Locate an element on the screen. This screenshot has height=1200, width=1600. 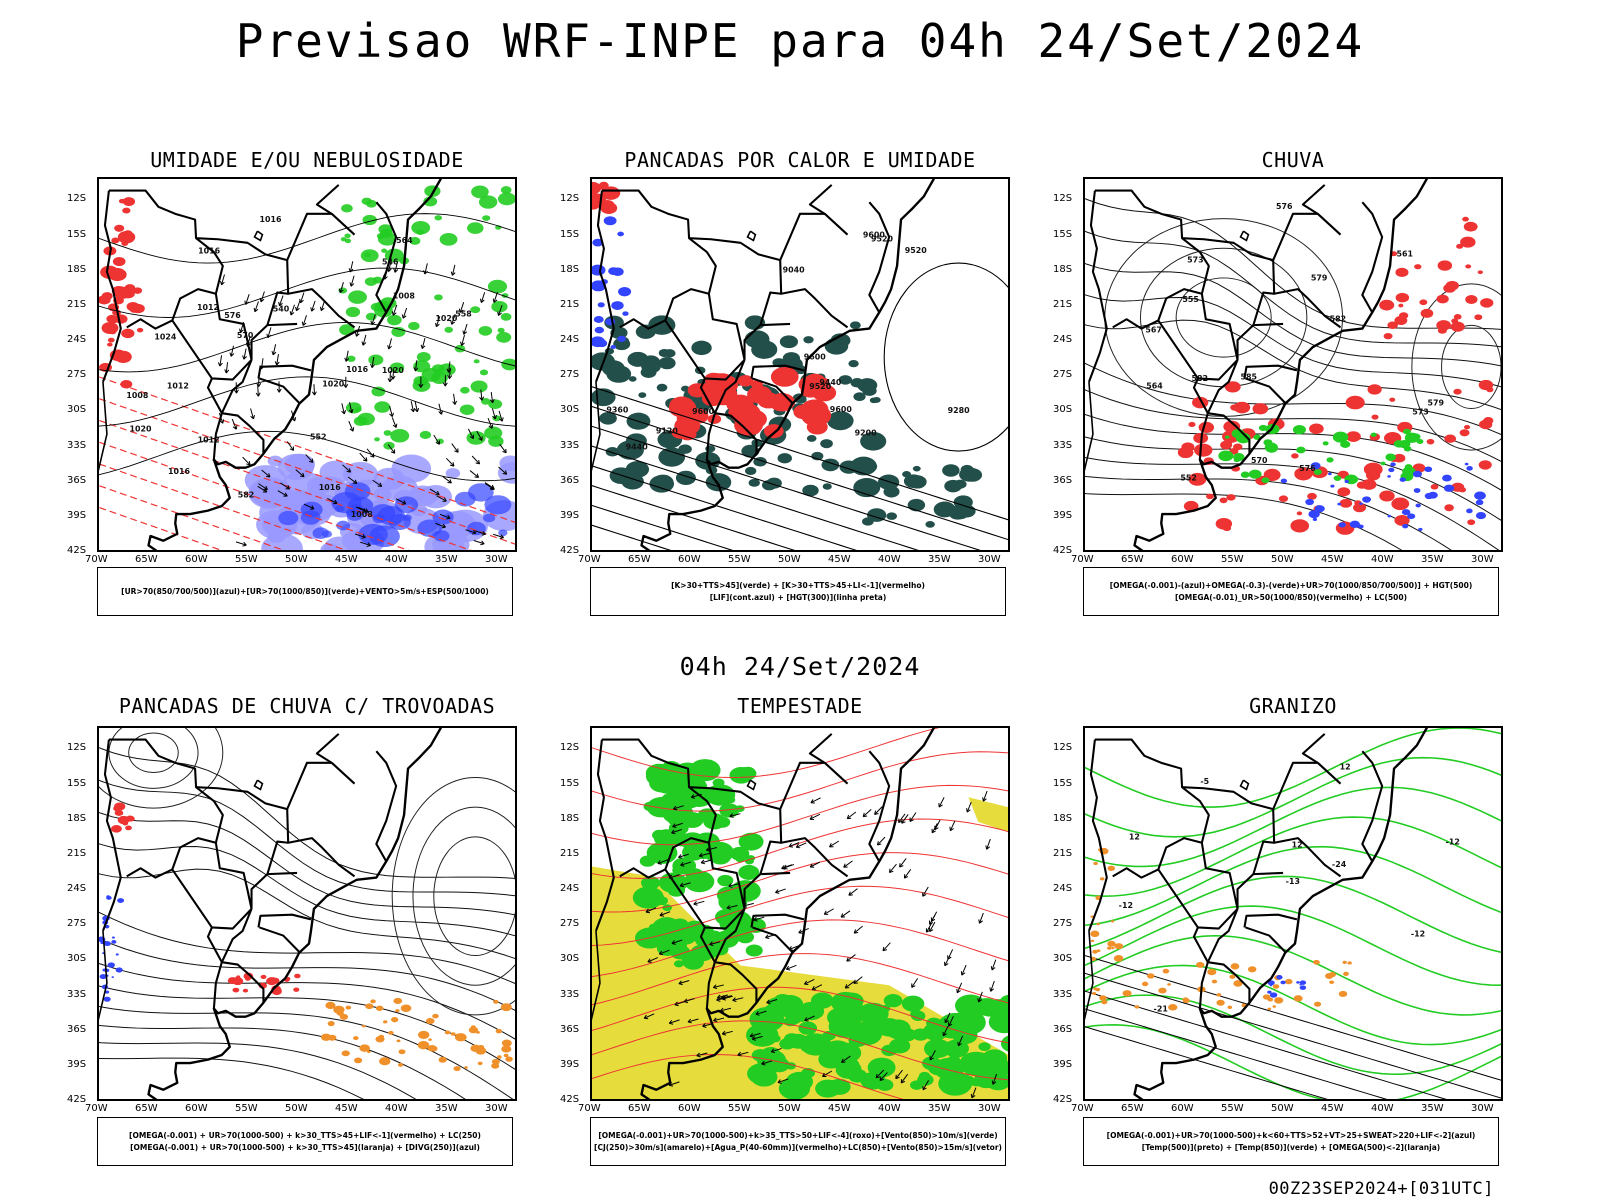
contour-label: 576 is located at coordinates (1284, 206).